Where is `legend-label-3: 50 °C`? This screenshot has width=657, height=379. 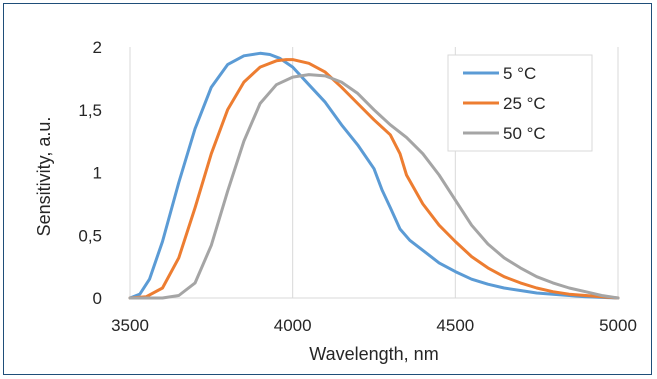
legend-label-3: 50 °C is located at coordinates (524, 133).